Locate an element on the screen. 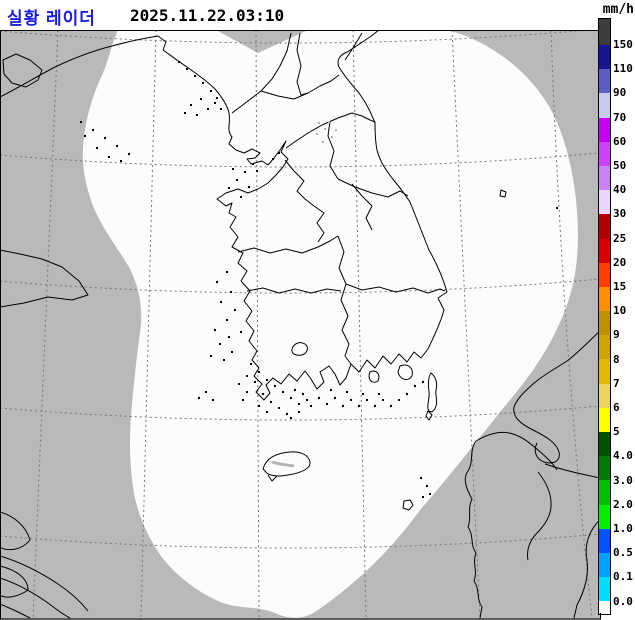 The width and height of the screenshot is (635, 620). unit-label: mm/h is located at coordinates (618, 9).